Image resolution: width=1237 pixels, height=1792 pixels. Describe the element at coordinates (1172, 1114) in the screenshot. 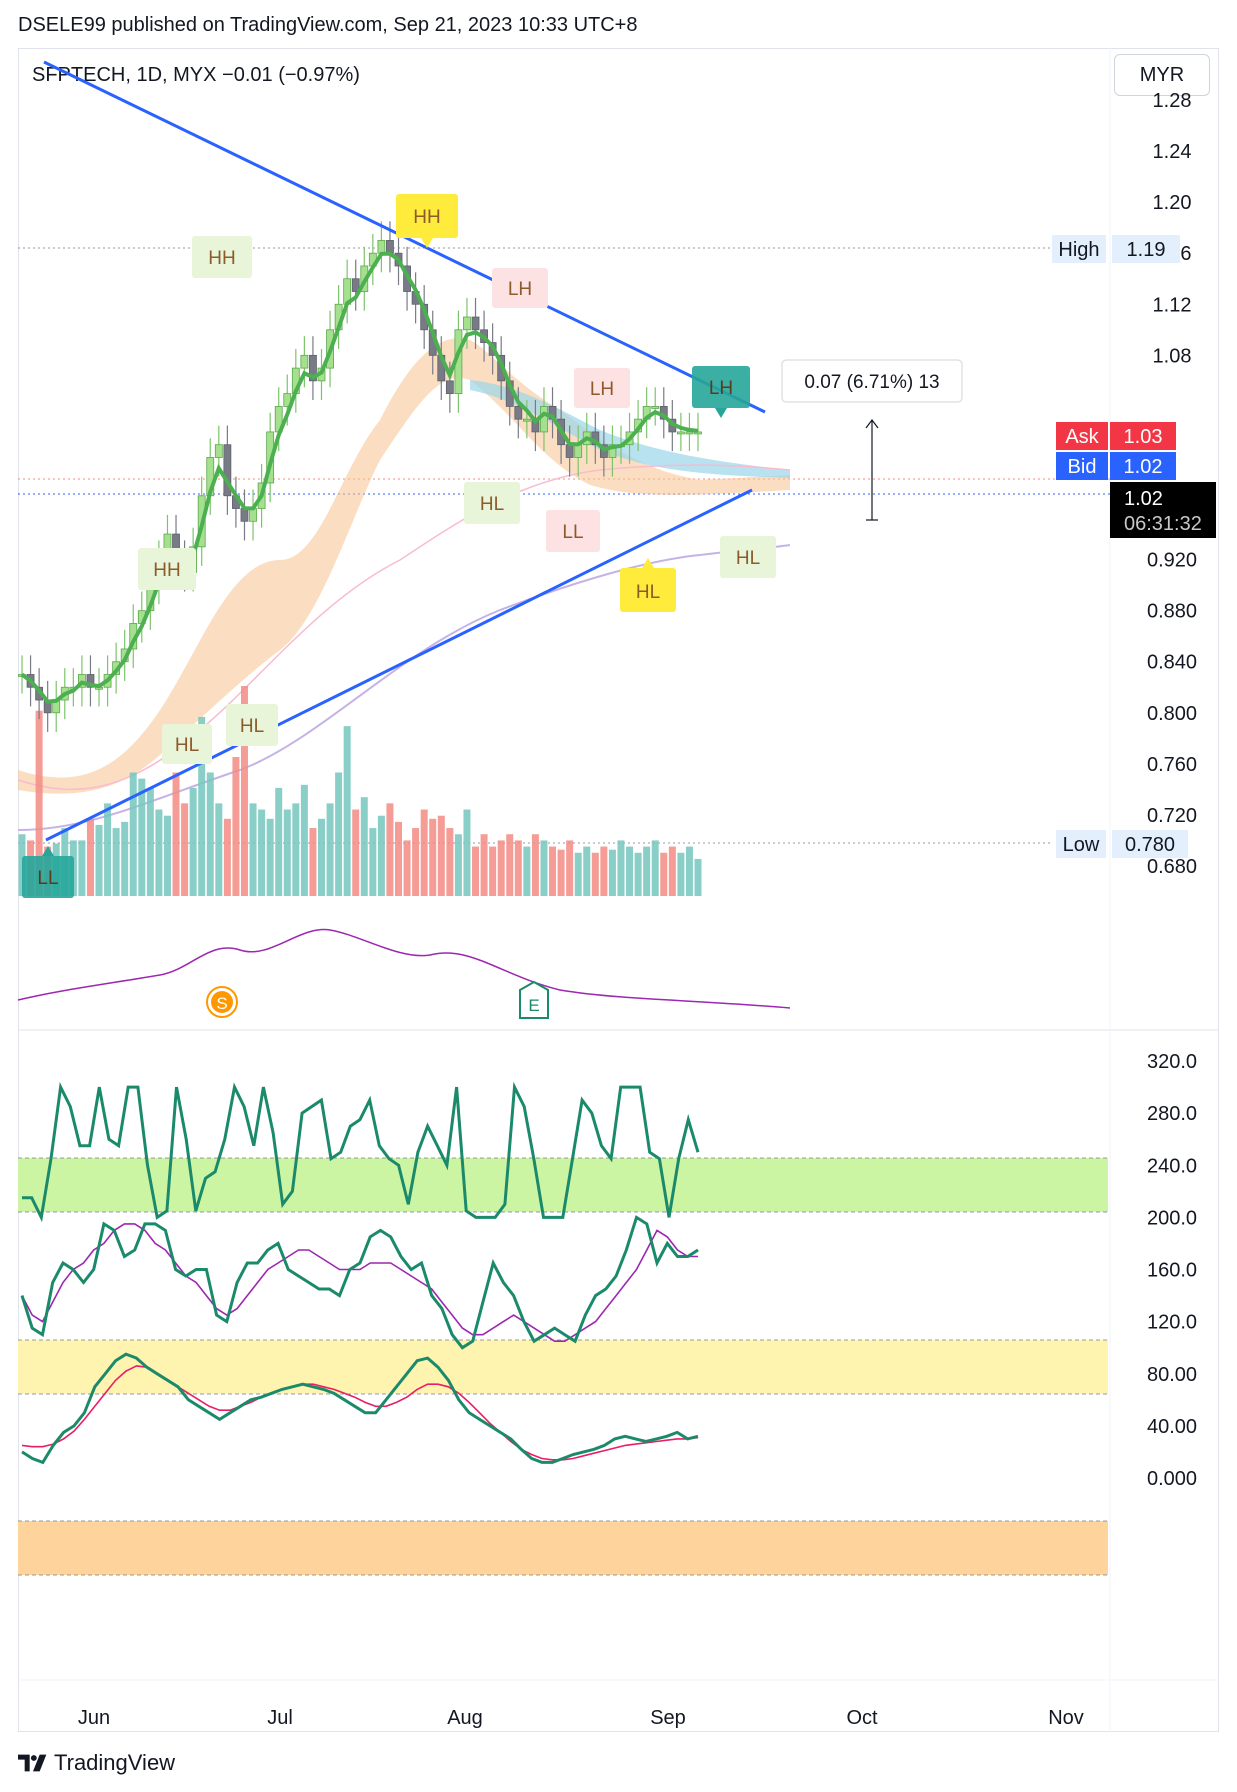

I see `oscillator-tick-label: 280.0` at that location.